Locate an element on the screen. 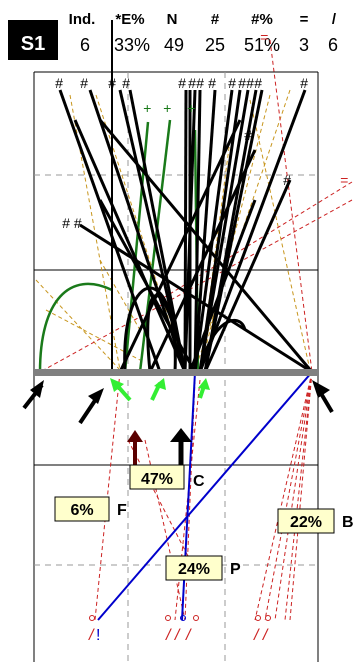 The width and height of the screenshot is (356, 662). dig-arrowheads is located at coordinates (160, 385).